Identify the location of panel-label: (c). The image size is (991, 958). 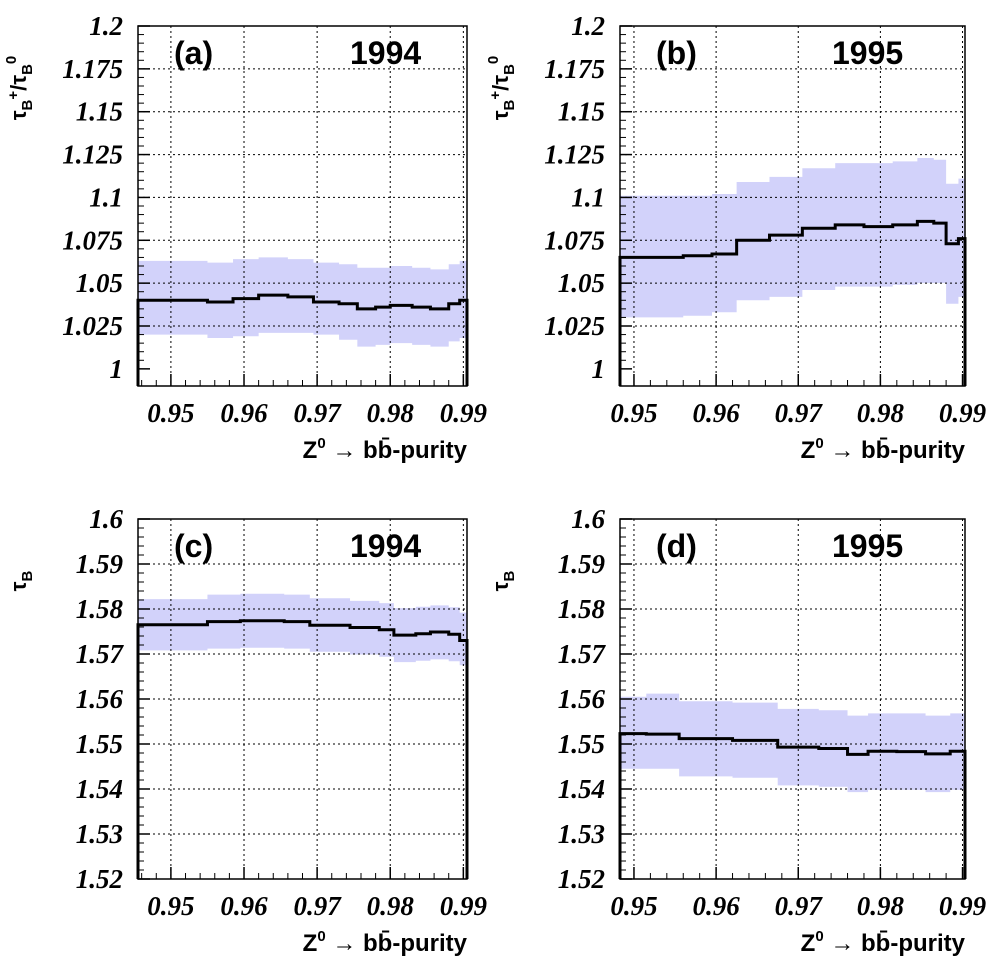
(193, 546).